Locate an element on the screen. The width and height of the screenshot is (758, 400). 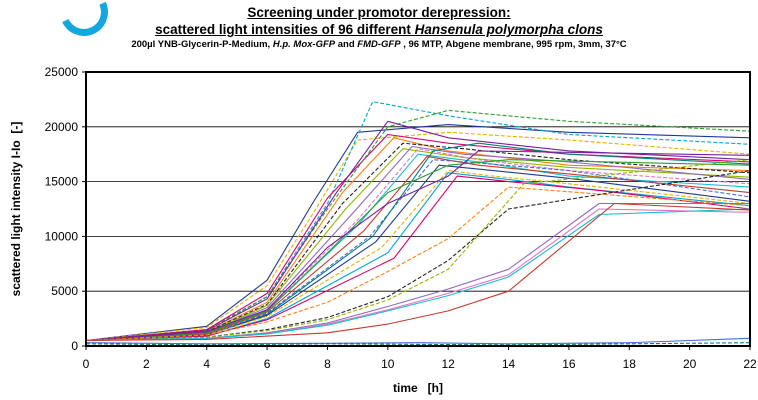
x-tick-label: 16 is located at coordinates (569, 364).